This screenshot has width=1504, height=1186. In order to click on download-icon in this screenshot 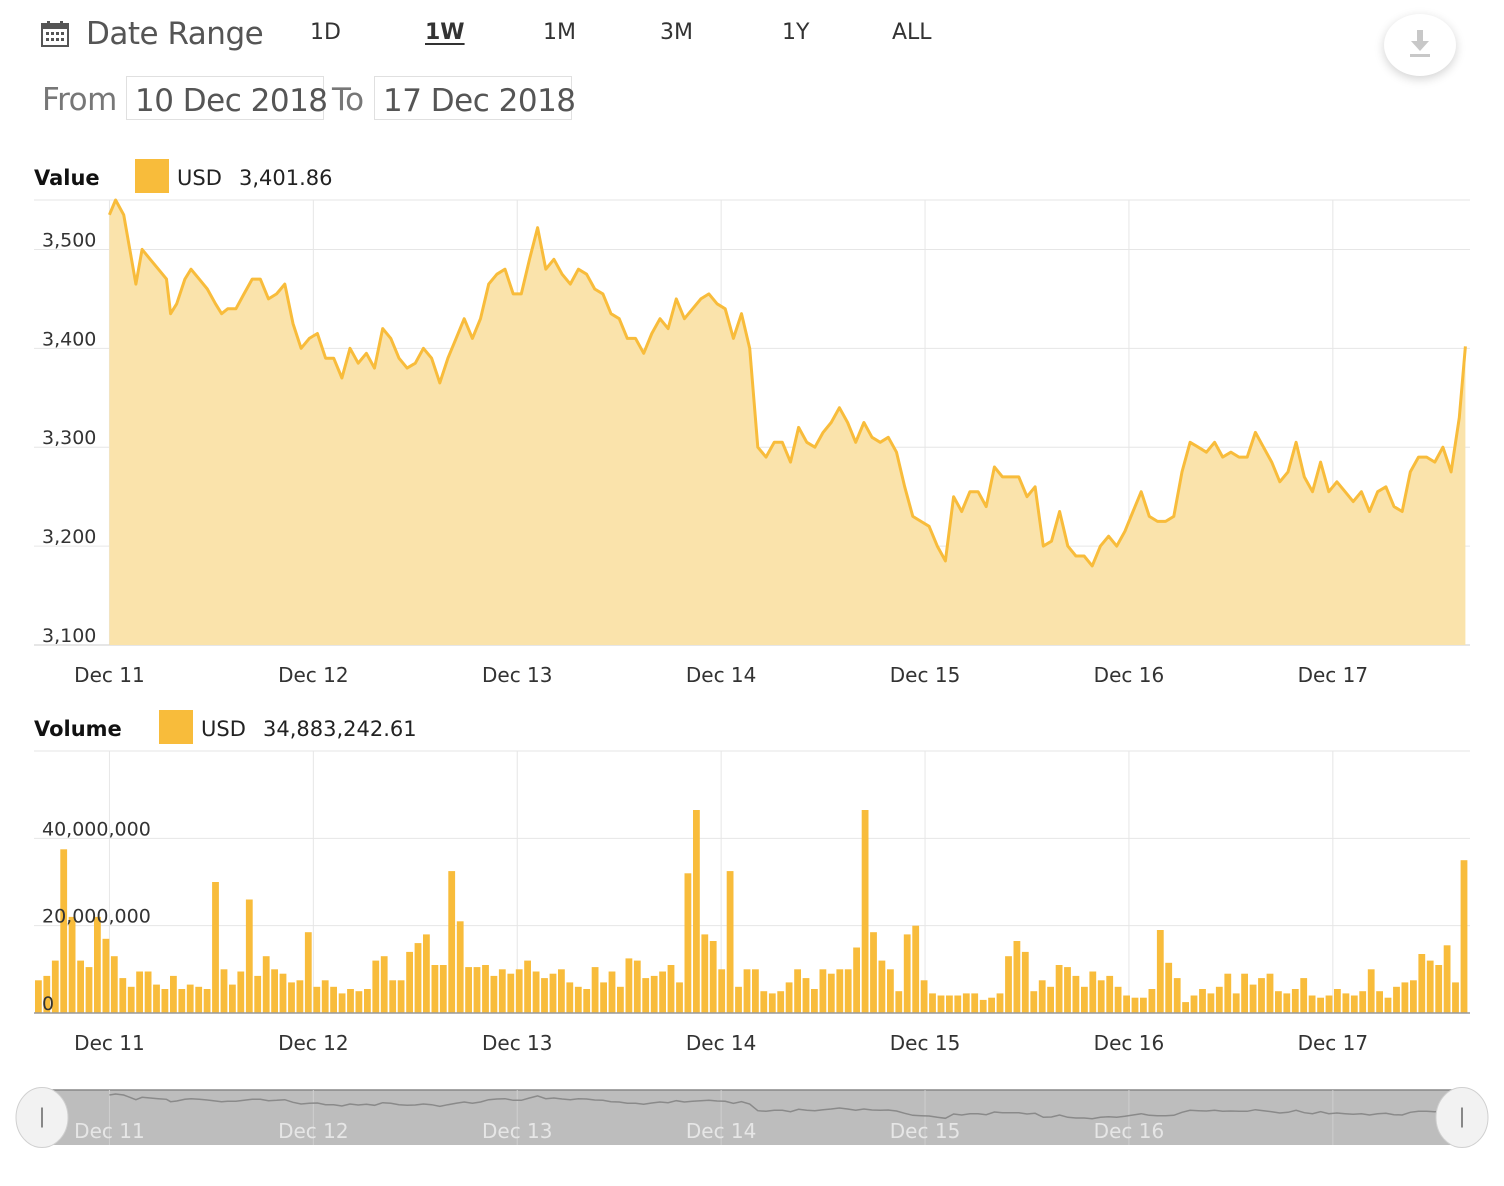, I will do `click(1420, 43)`.